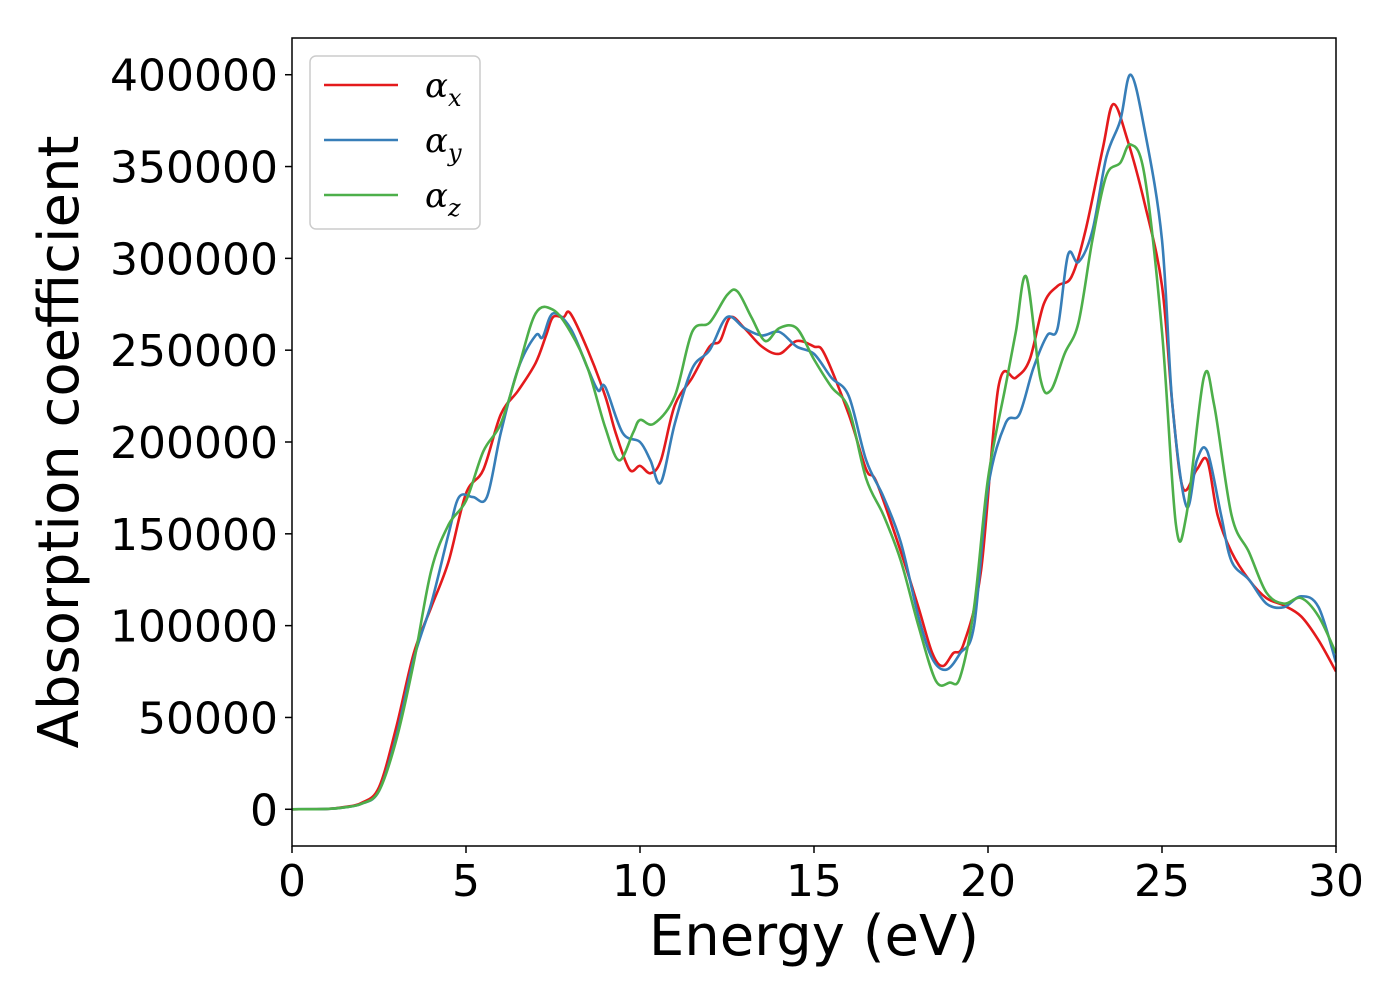  Describe the element at coordinates (640, 881) in the screenshot. I see `x-tick-label: 10` at that location.